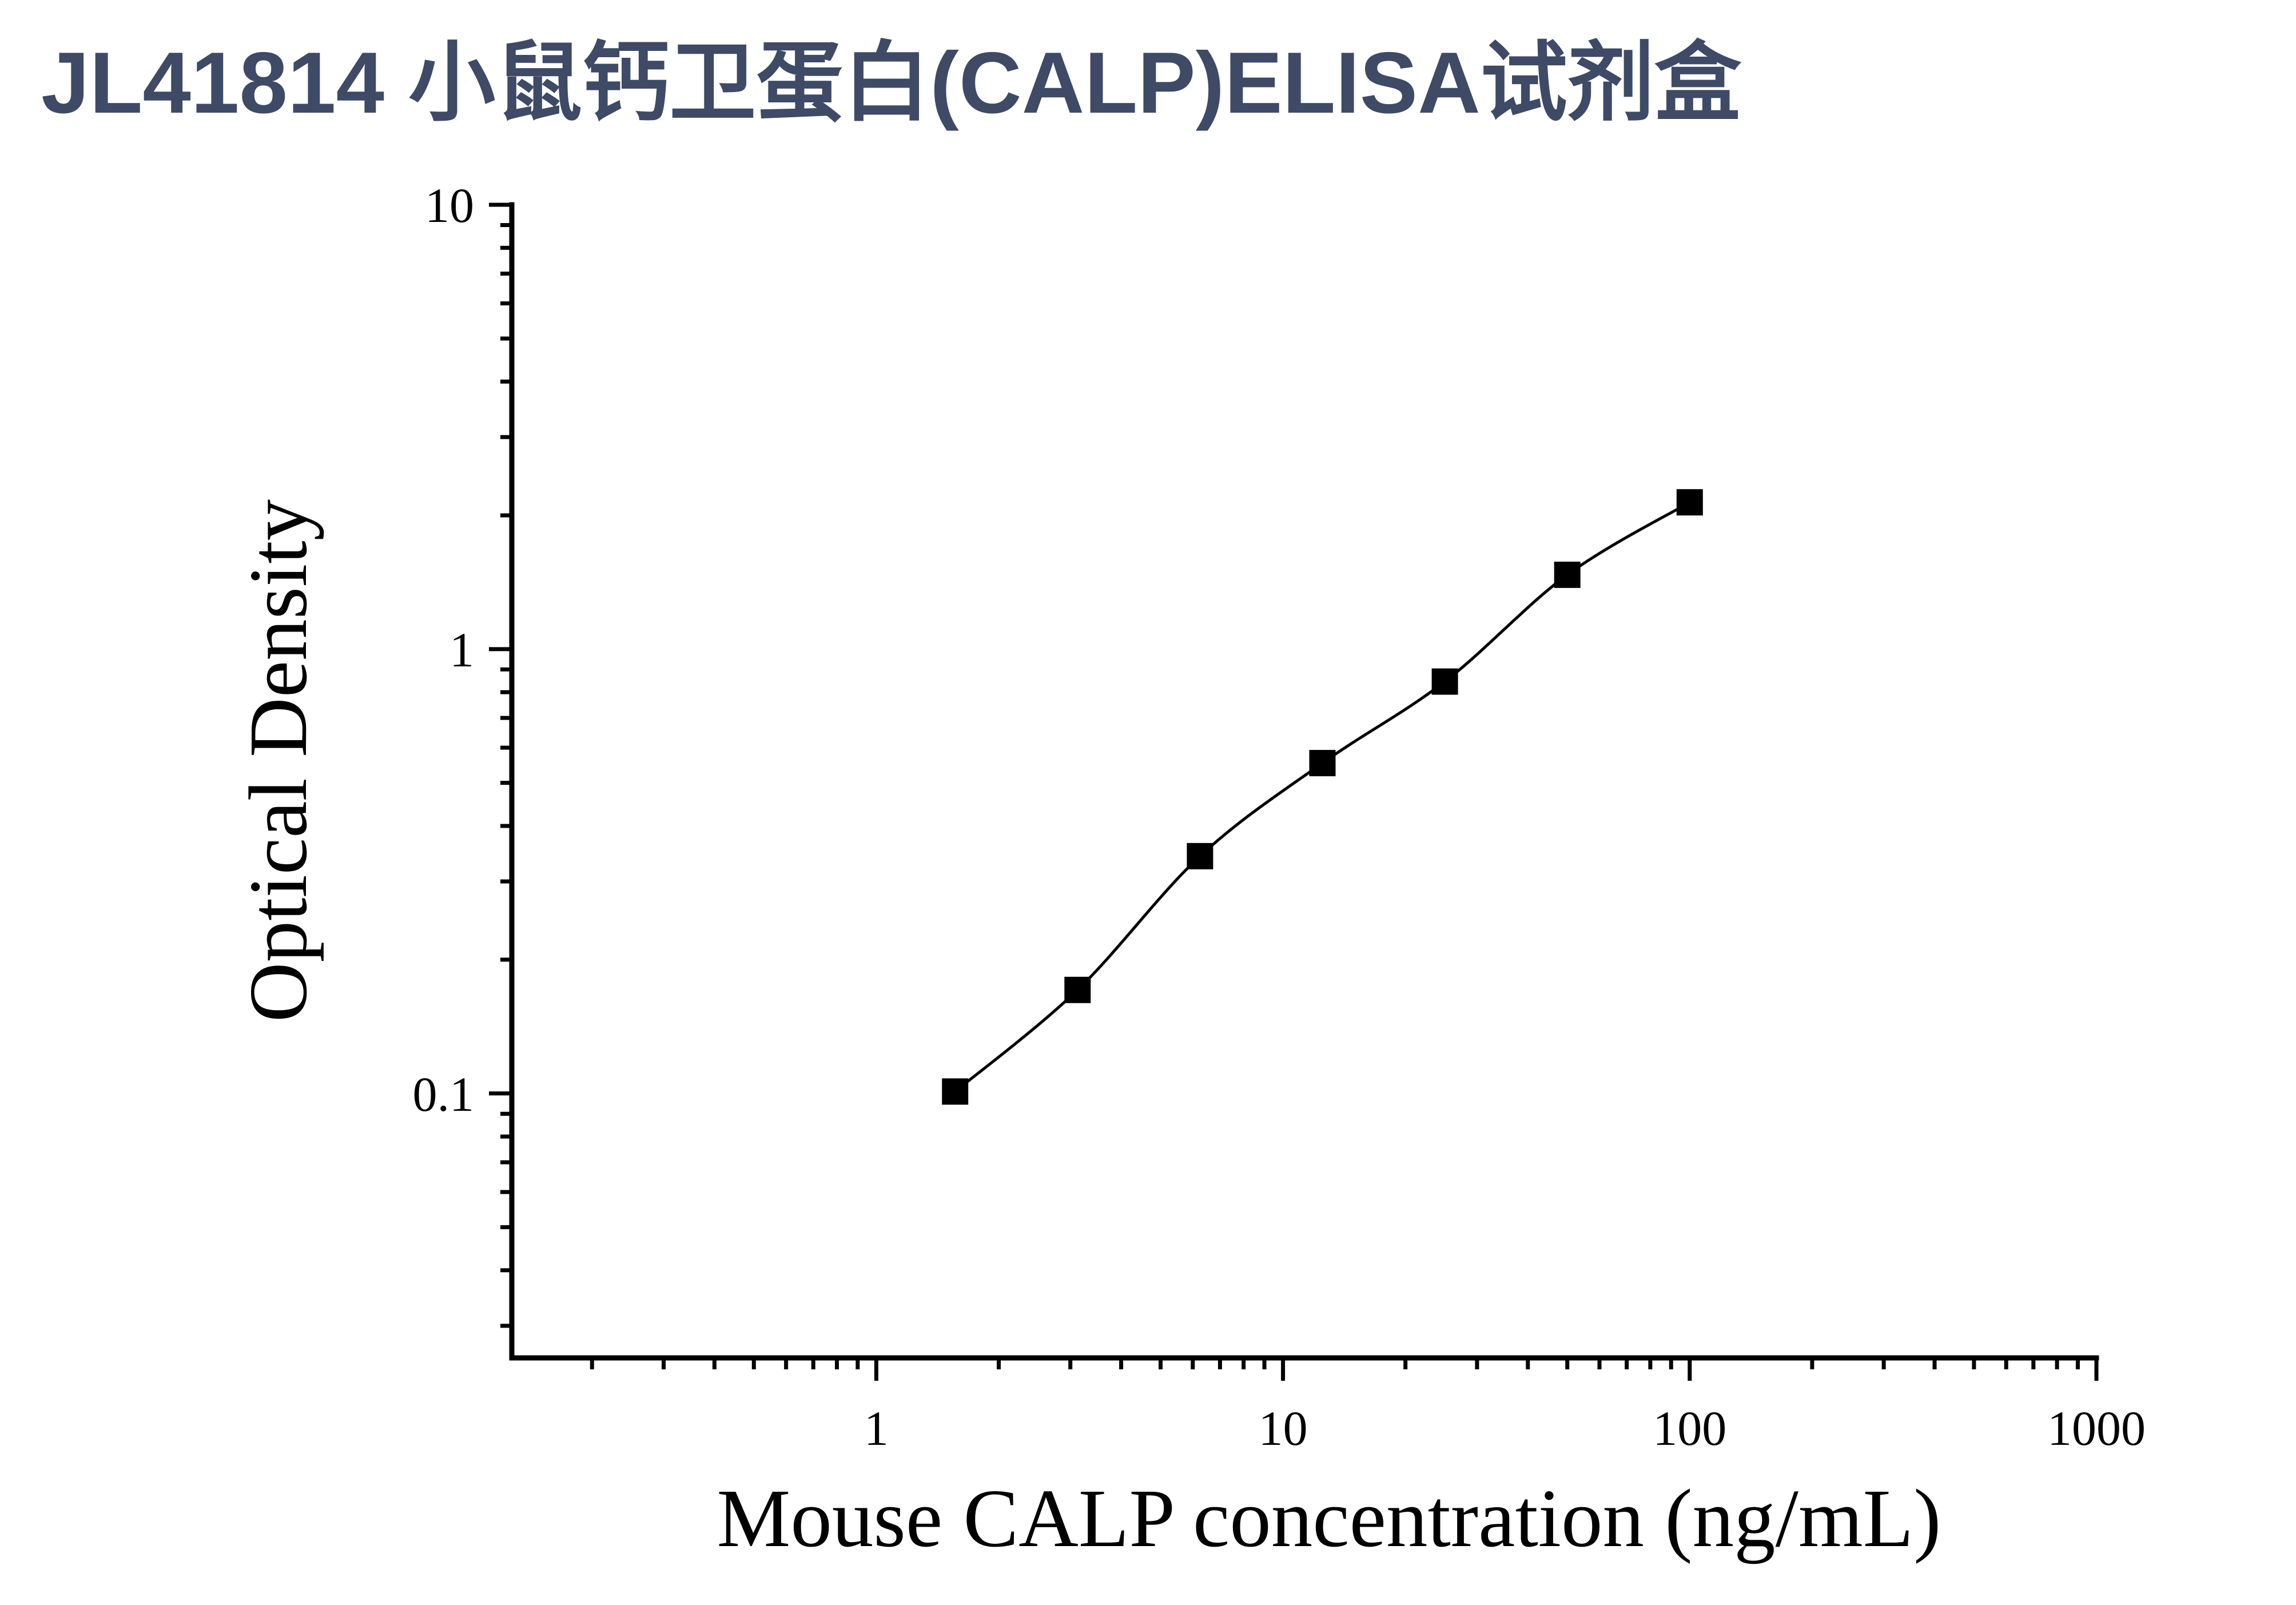 The image size is (2296, 1605). Describe the element at coordinates (450, 205) in the screenshot. I see `y-tick-label: 10` at that location.